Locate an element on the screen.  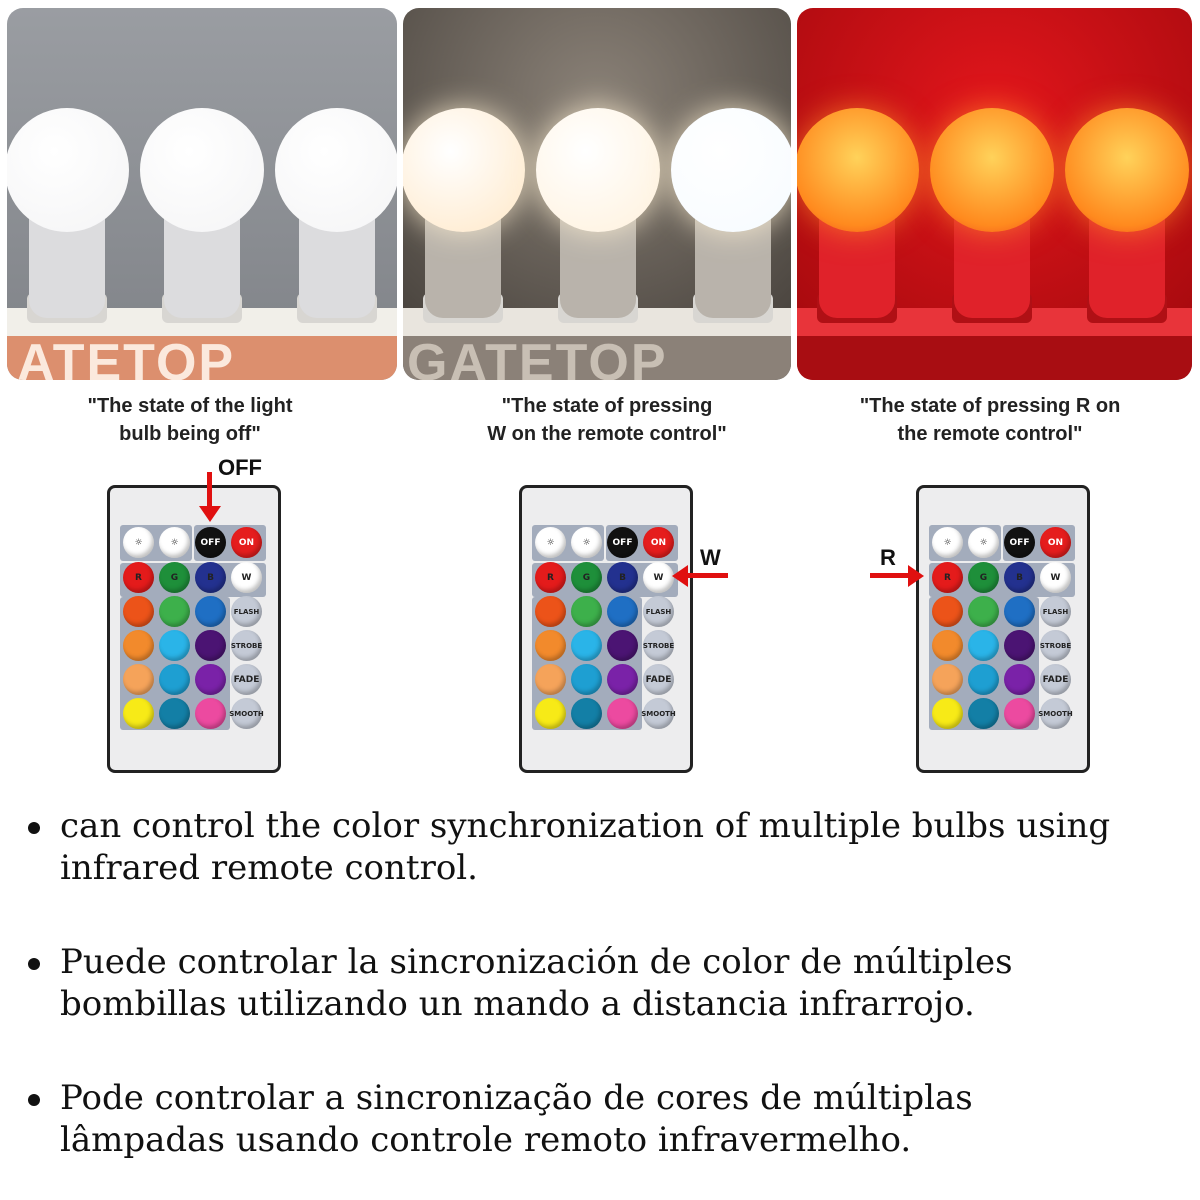
bulbs-off-photo: ATETOP is located at coordinates (202, 194).